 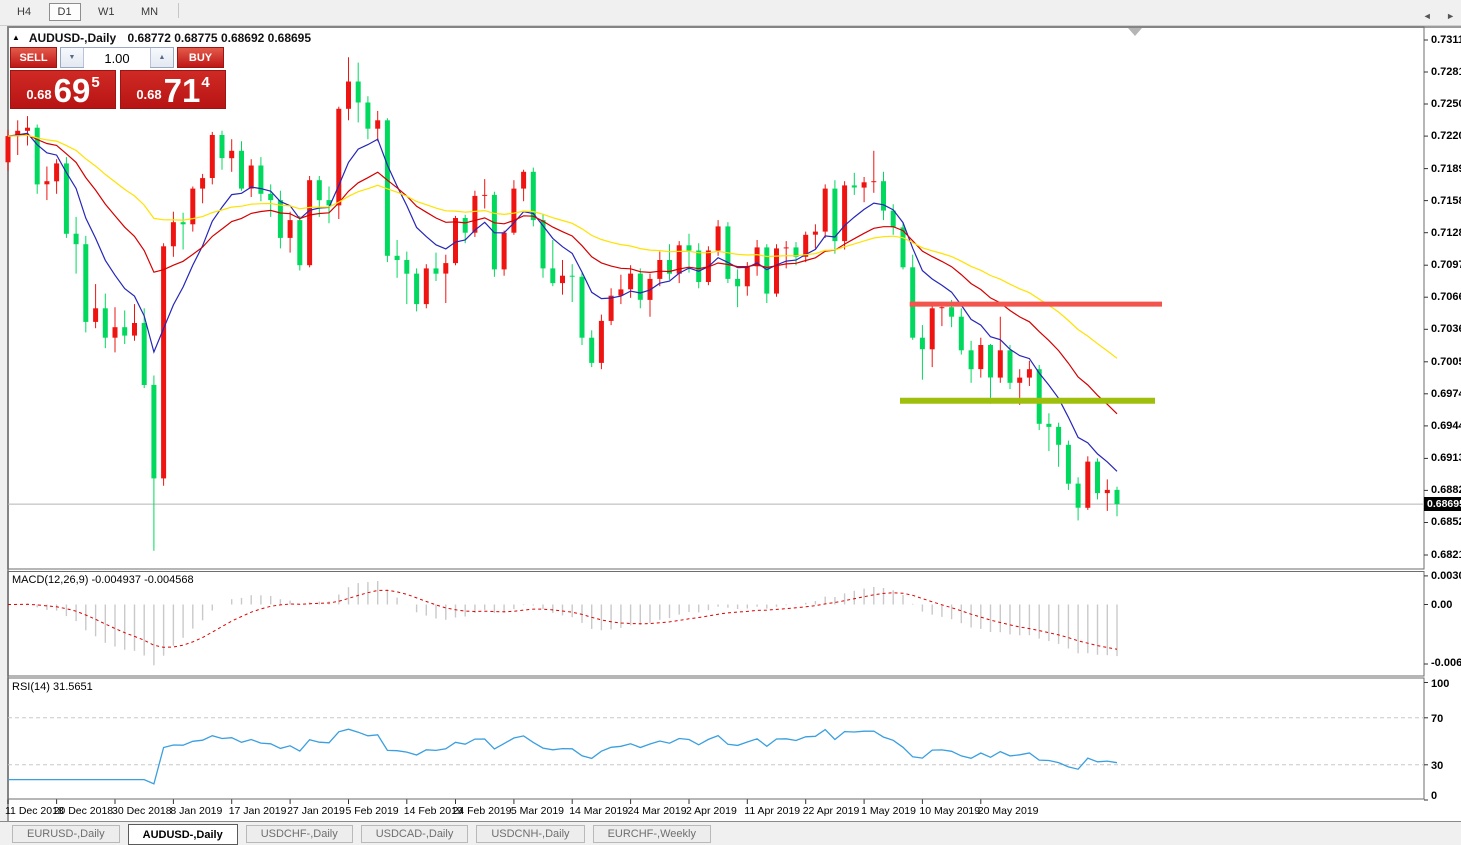 What do you see at coordinates (1446, 104) in the screenshot?
I see `price-tick-label: 0.72505` at bounding box center [1446, 104].